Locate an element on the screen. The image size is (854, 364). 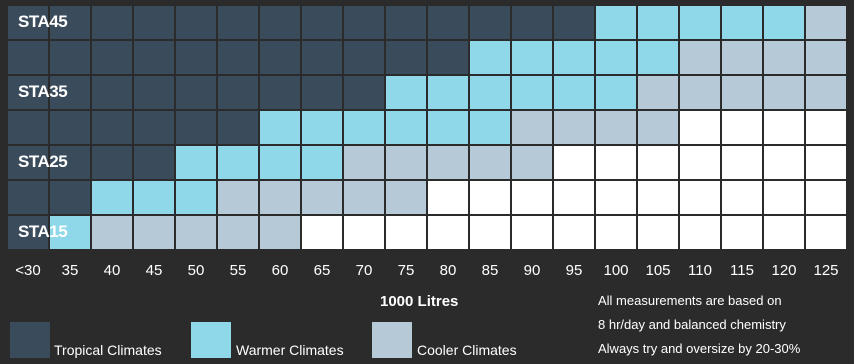
legend-label-tropical: Tropical Climates is located at coordinates (108, 350).